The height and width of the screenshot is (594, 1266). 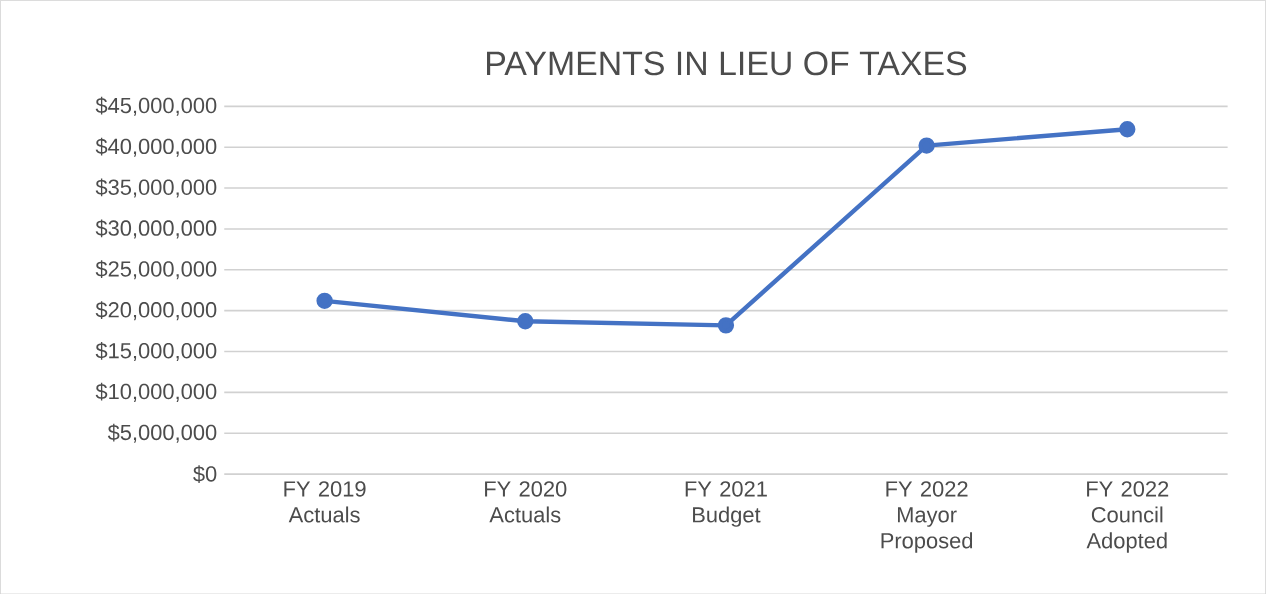 I want to click on x-tick-label: FY 2019 Actuals, so click(x=325, y=501).